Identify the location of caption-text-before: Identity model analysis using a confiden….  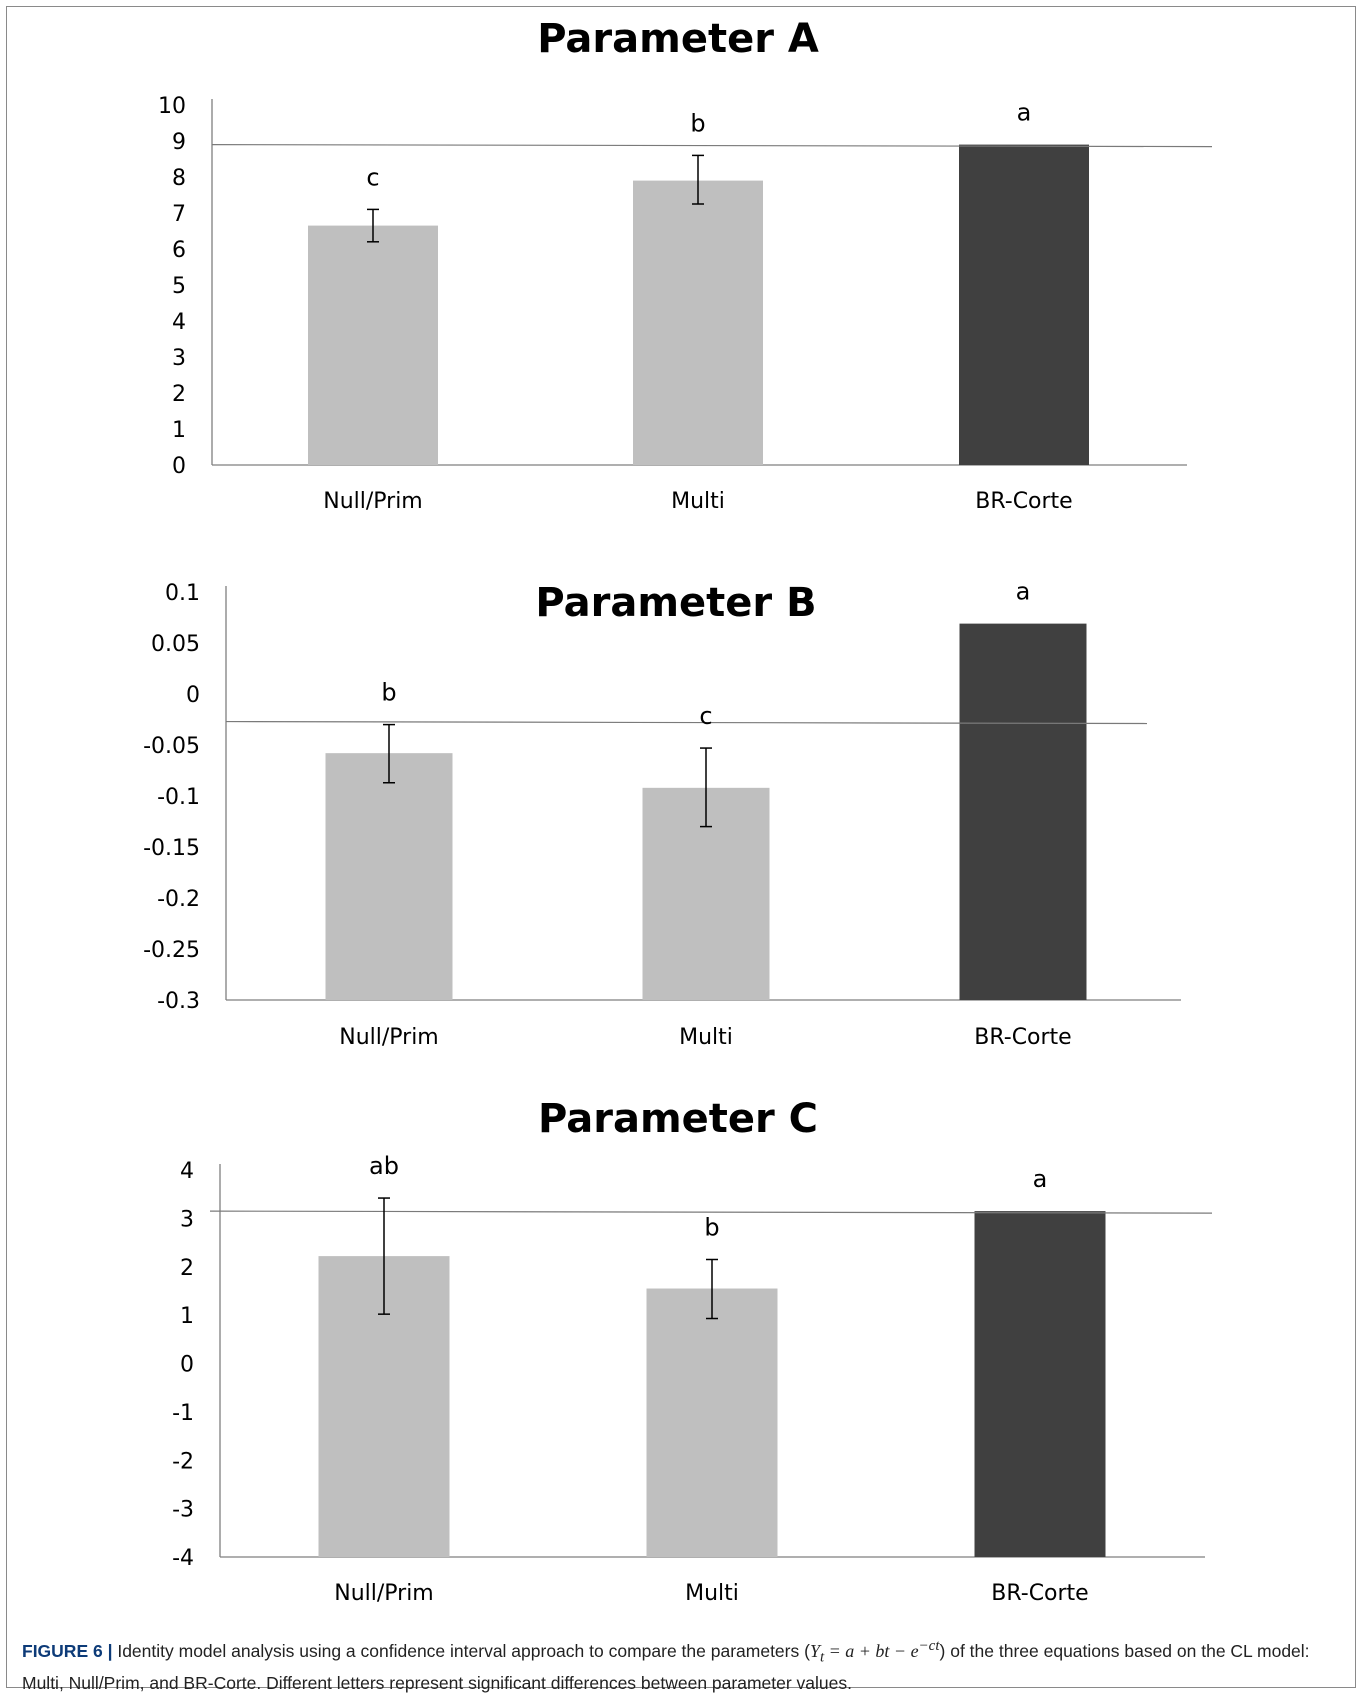
(461, 1651).